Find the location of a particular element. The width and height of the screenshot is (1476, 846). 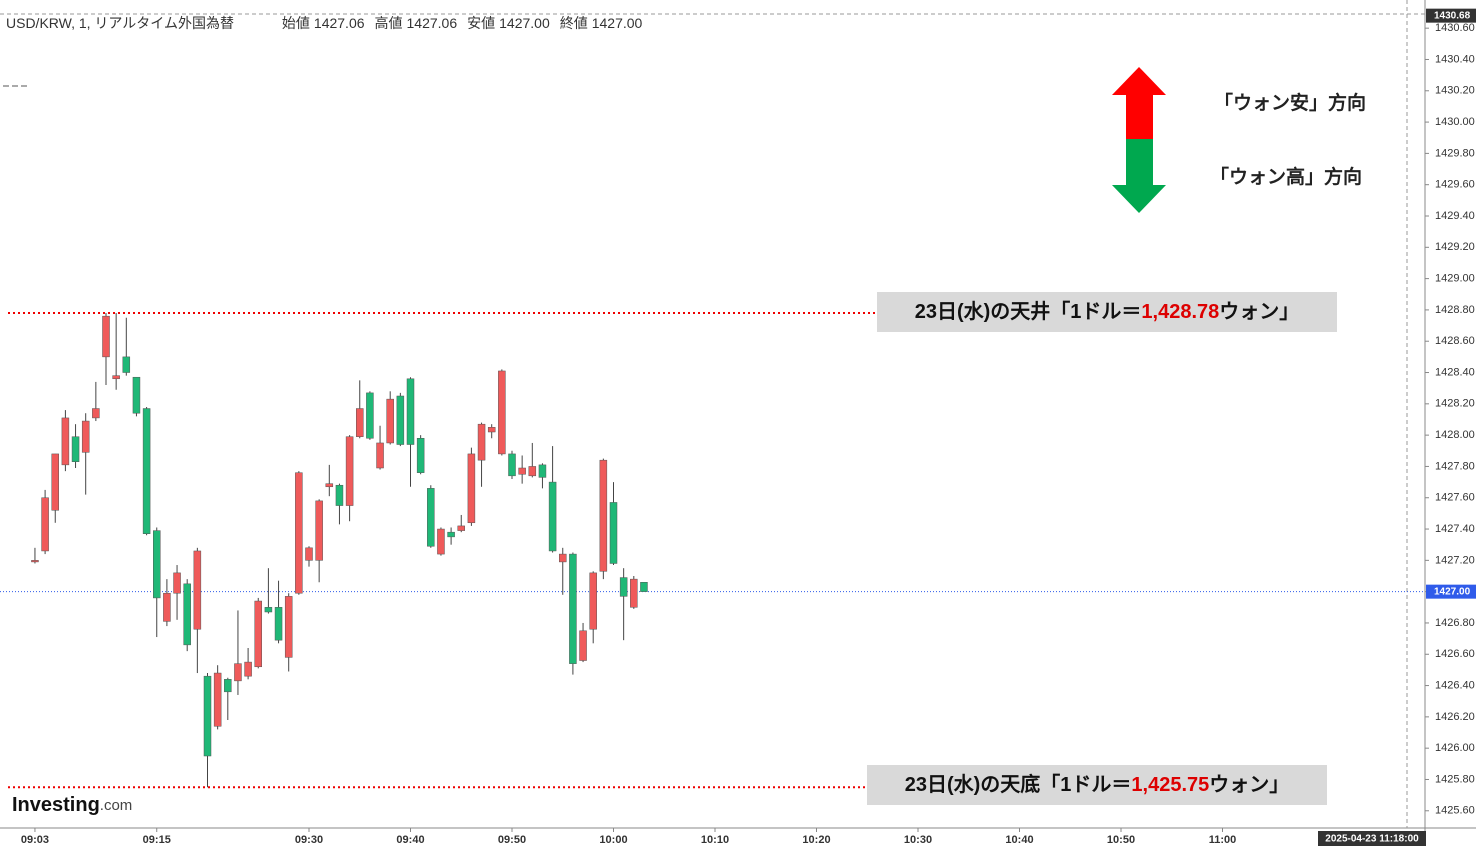

y-tick-label: 1425.80 is located at coordinates (1455, 779).